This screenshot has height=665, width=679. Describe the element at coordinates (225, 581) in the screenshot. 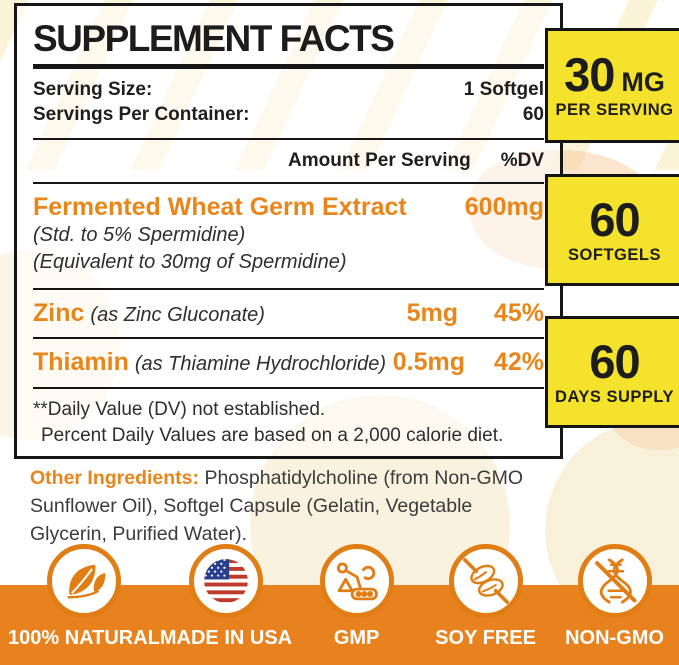

I see `usa-flag-icon` at that location.